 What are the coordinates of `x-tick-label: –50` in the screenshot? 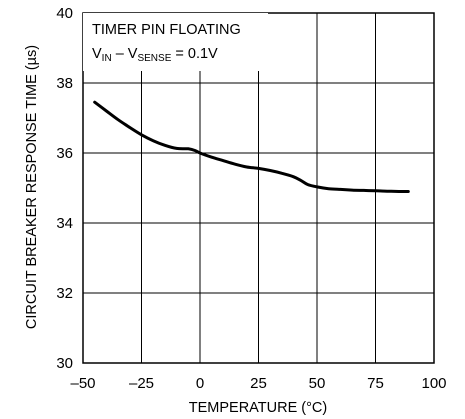 It's located at (82, 383).